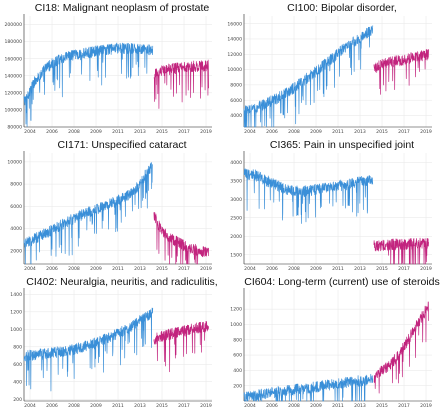  Describe the element at coordinates (234, 55) in the screenshot. I see `y-tick-label: 12000` at that location.